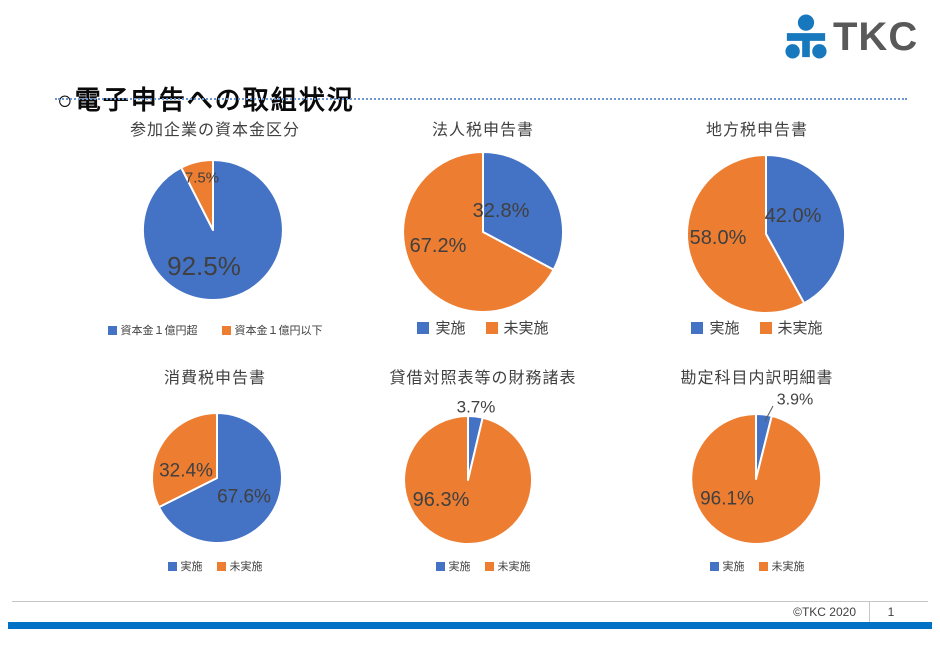 Image resolution: width=940 pixels, height=649 pixels. I want to click on chart-title: 地方税申告書, so click(756, 130).